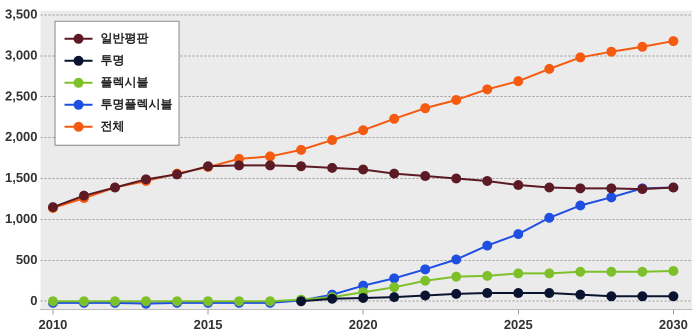 This screenshot has width=700, height=336. Describe the element at coordinates (53, 324) in the screenshot. I see `x-tick-label: 2010` at that location.